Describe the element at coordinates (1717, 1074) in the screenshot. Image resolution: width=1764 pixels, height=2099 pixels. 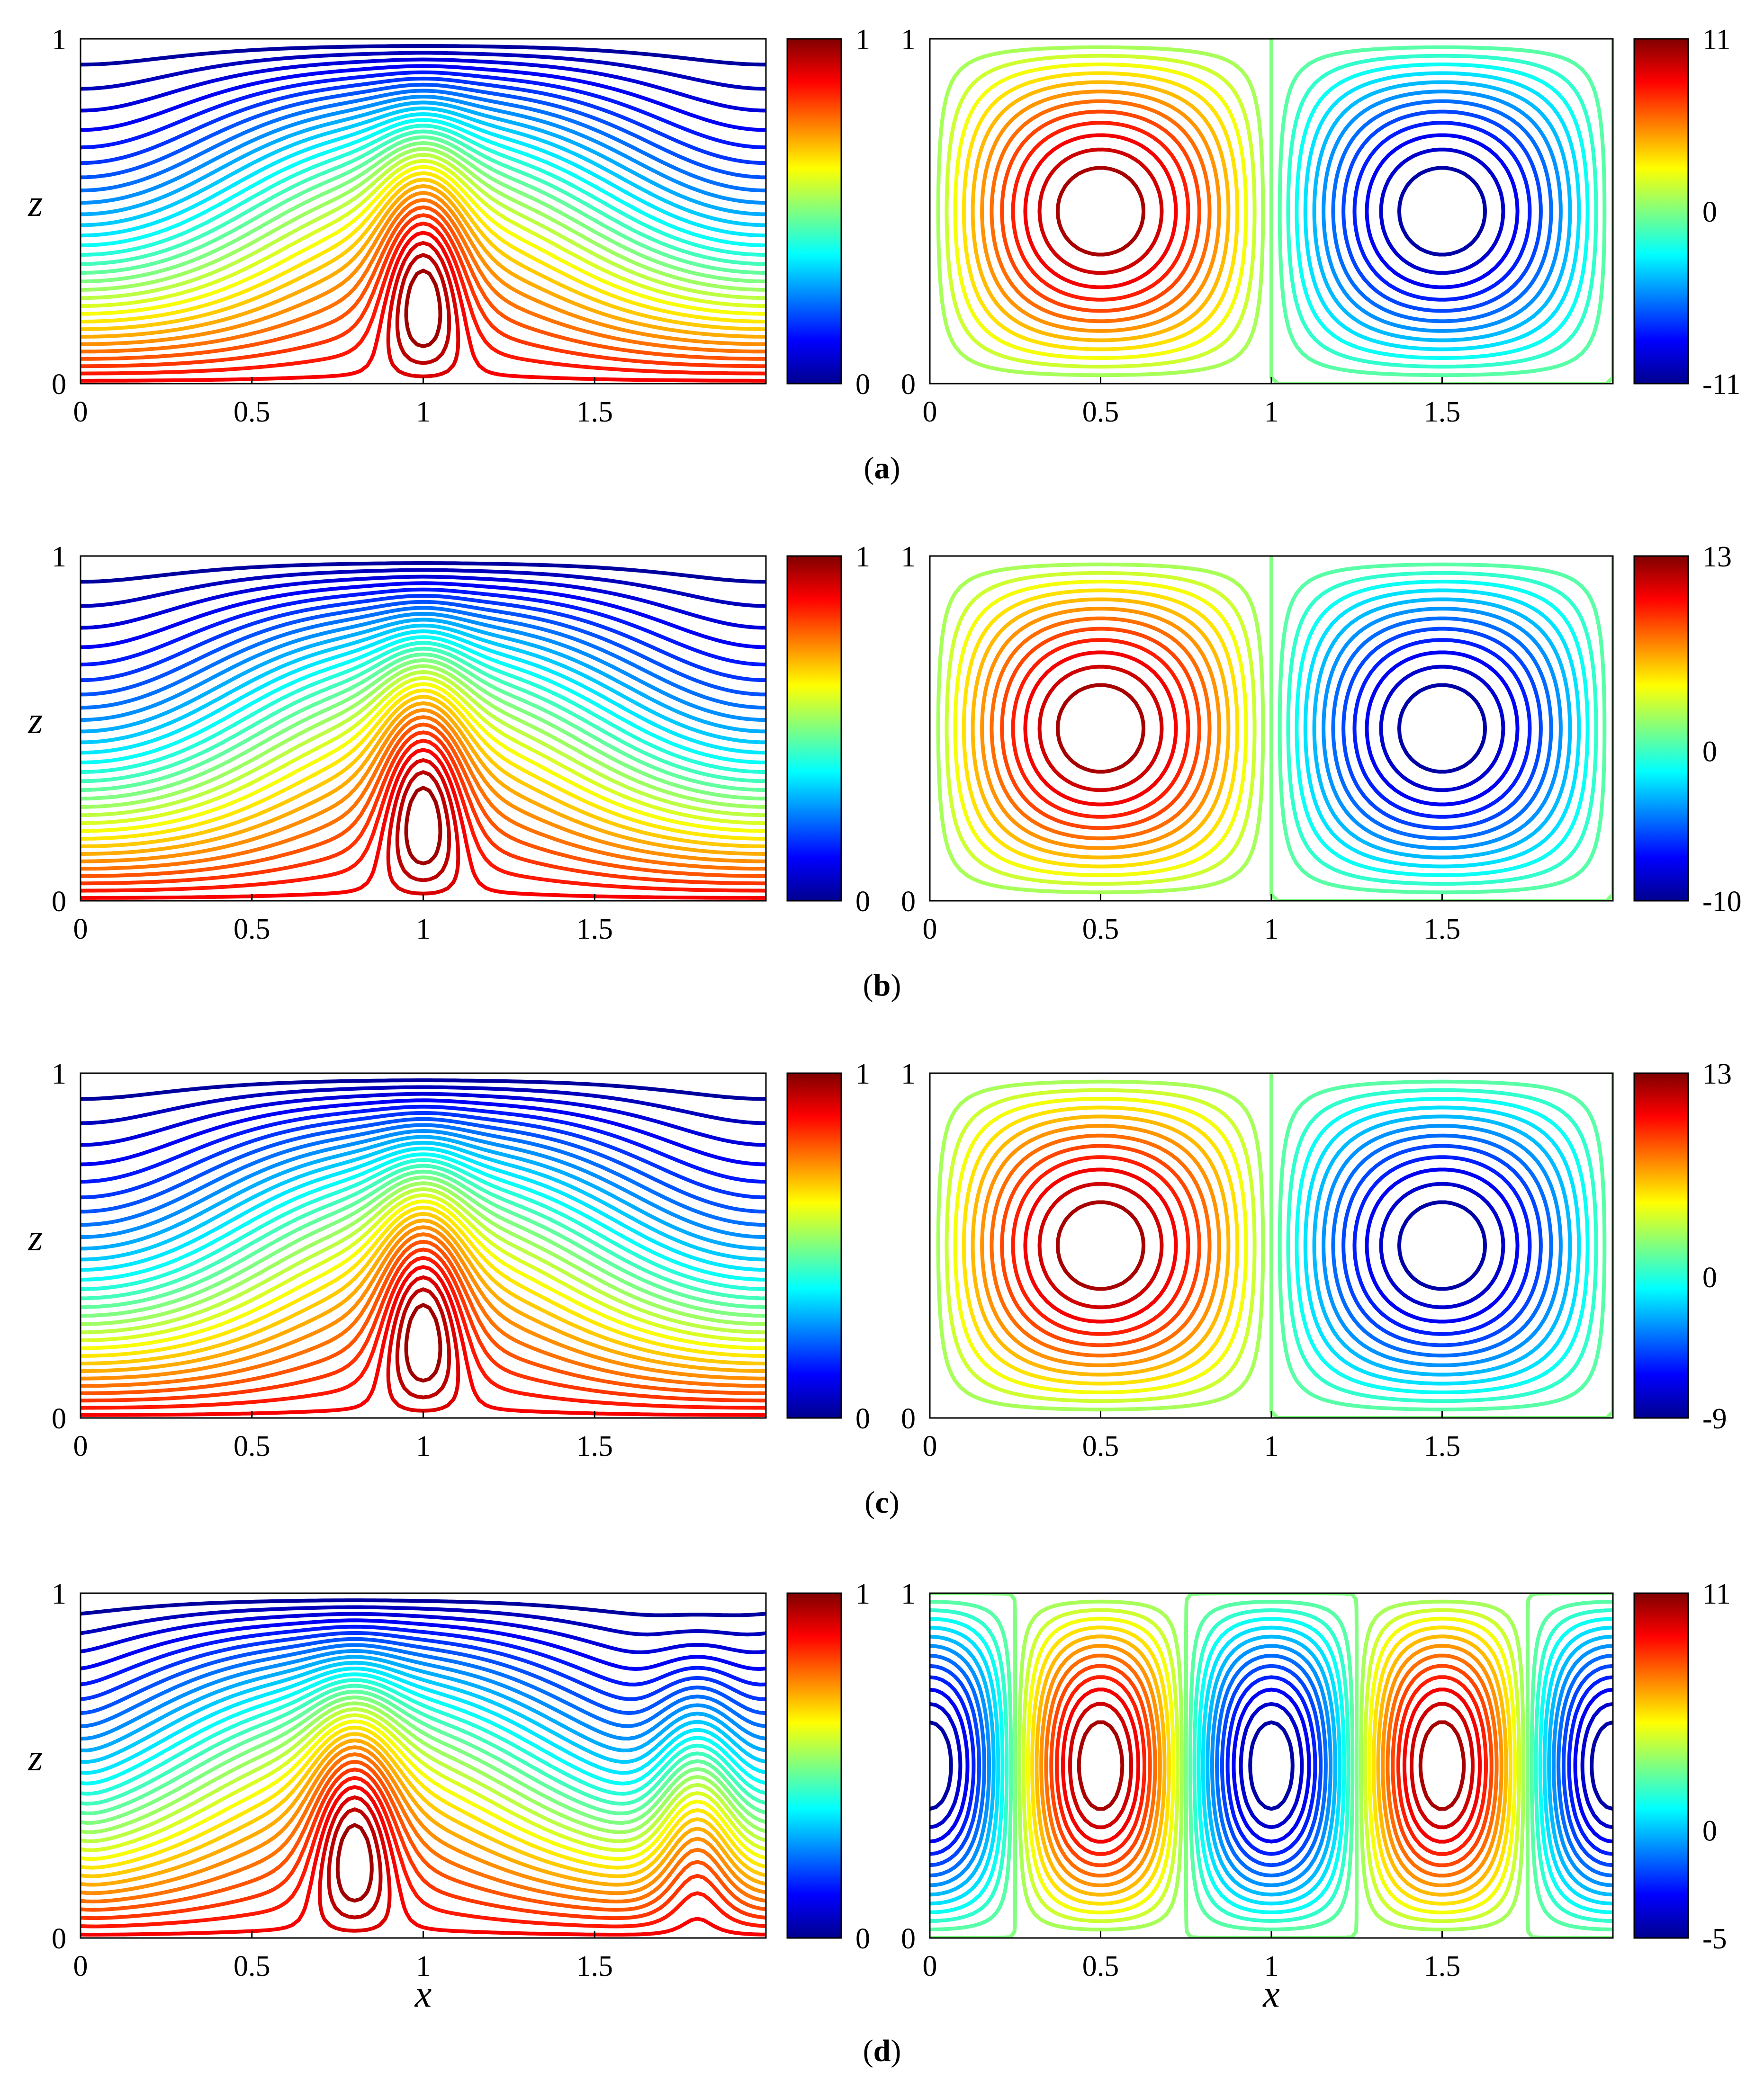
I see `colorbar-tick-label: 13` at that location.